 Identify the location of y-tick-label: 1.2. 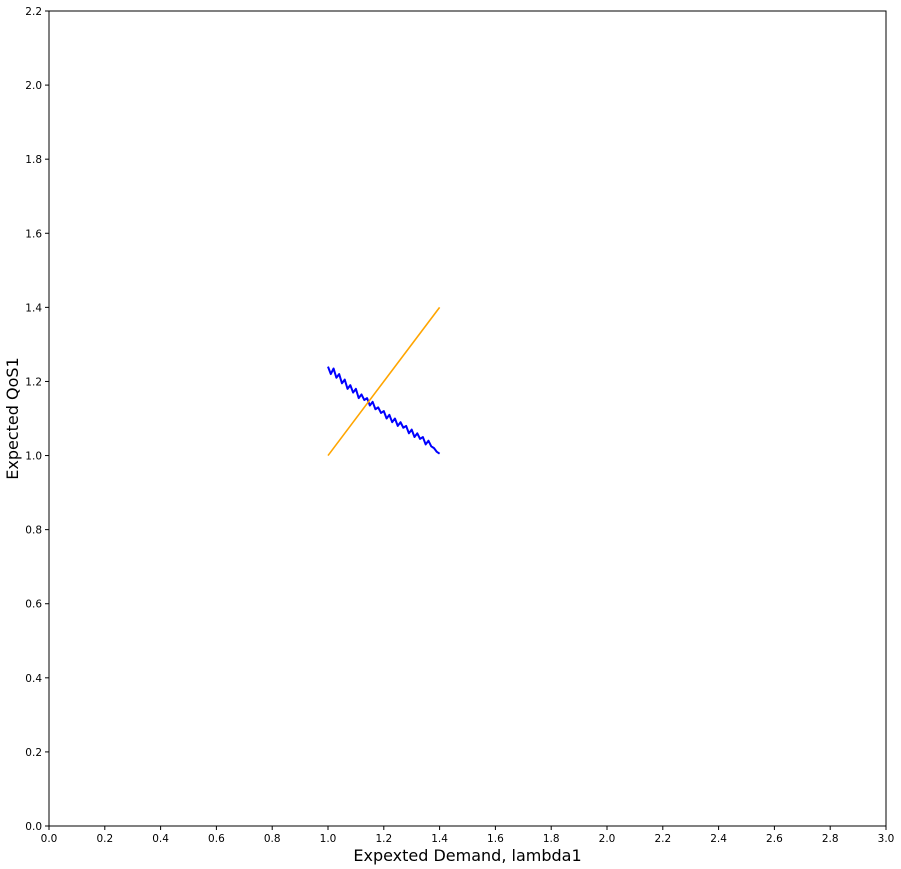
(33, 382).